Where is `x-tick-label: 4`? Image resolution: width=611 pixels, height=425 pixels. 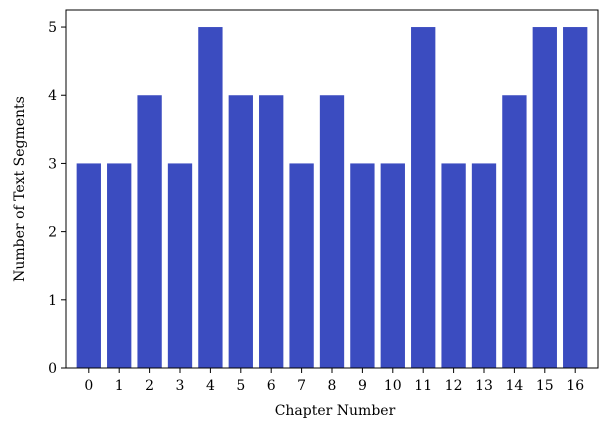 x-tick-label: 4 is located at coordinates (210, 386).